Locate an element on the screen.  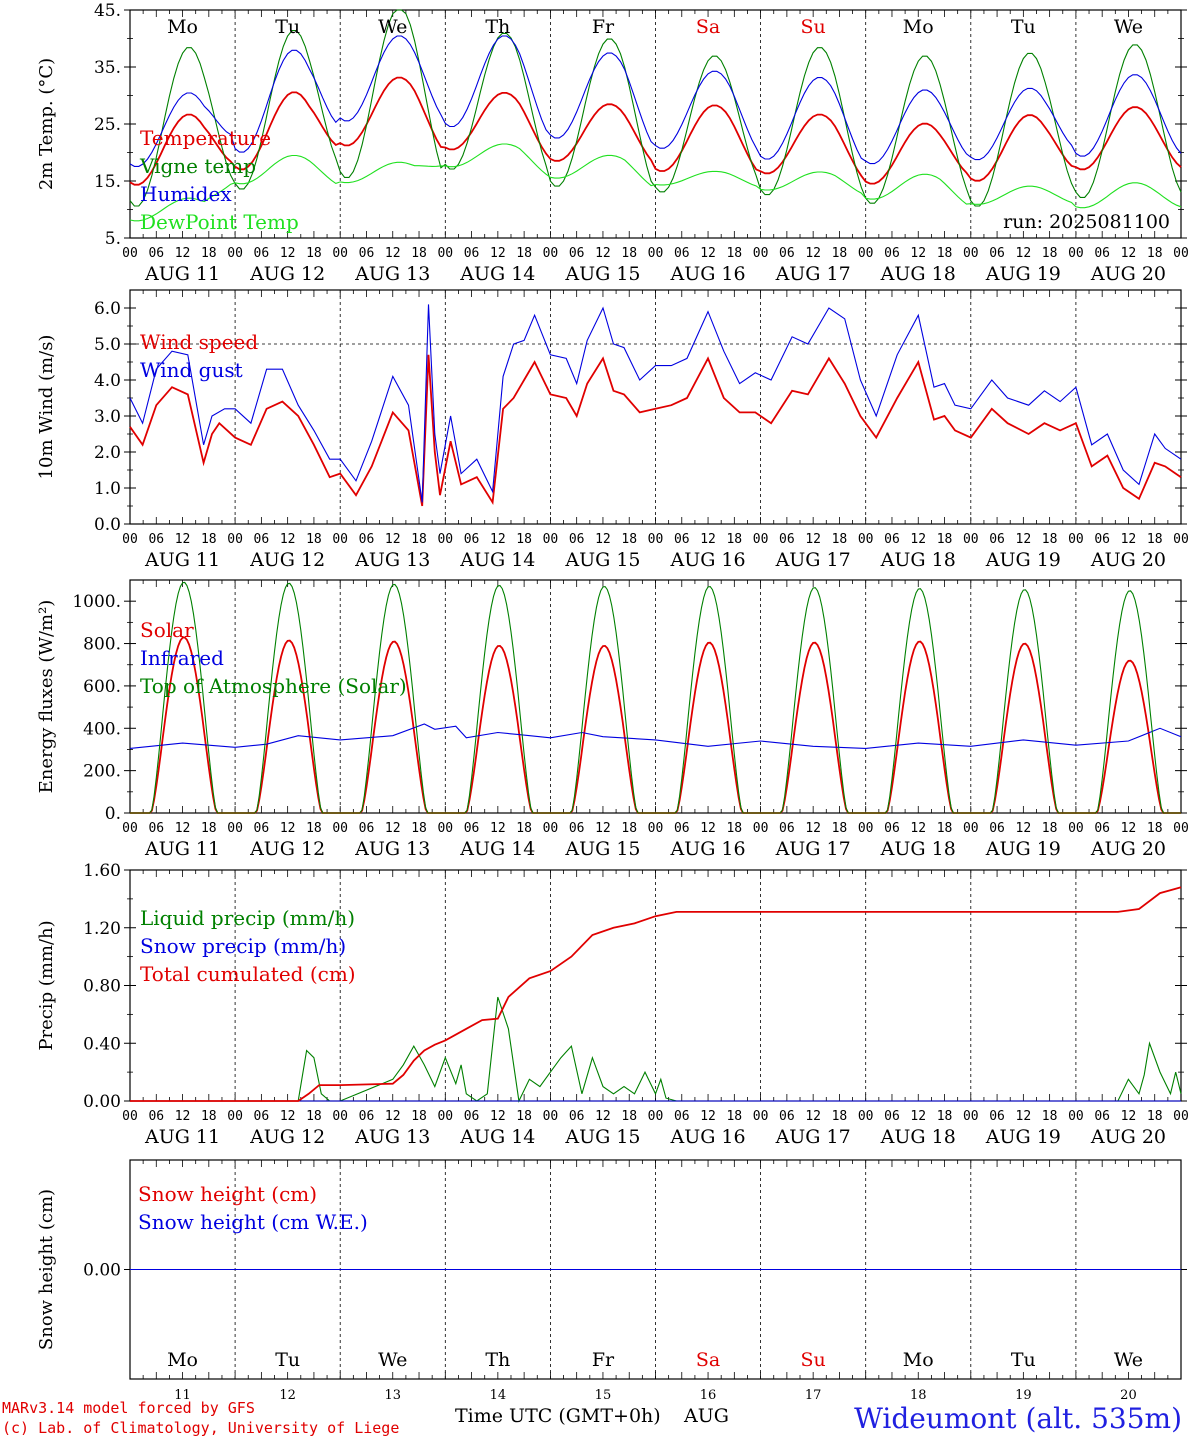
date-label: AUG 19 is located at coordinates (1023, 849).